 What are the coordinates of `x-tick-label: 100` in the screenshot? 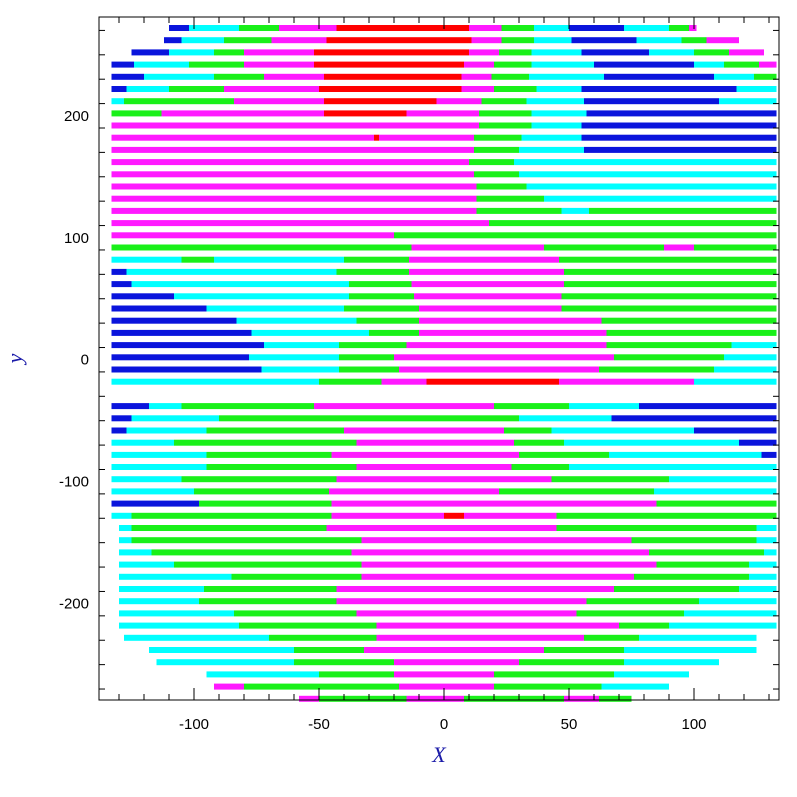 It's located at (693, 724).